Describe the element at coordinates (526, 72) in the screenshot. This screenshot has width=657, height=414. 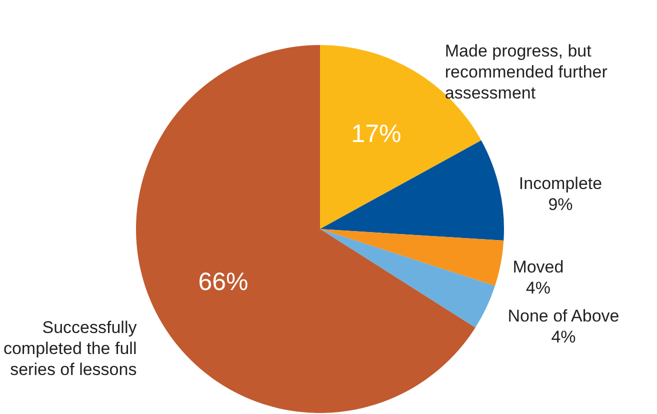
I see `slice-label: Made progress, but recommended further assessment` at that location.